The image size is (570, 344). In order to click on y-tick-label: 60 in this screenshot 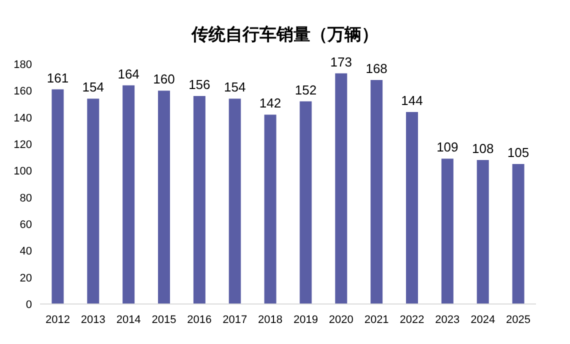, I will do `click(26, 225)`.